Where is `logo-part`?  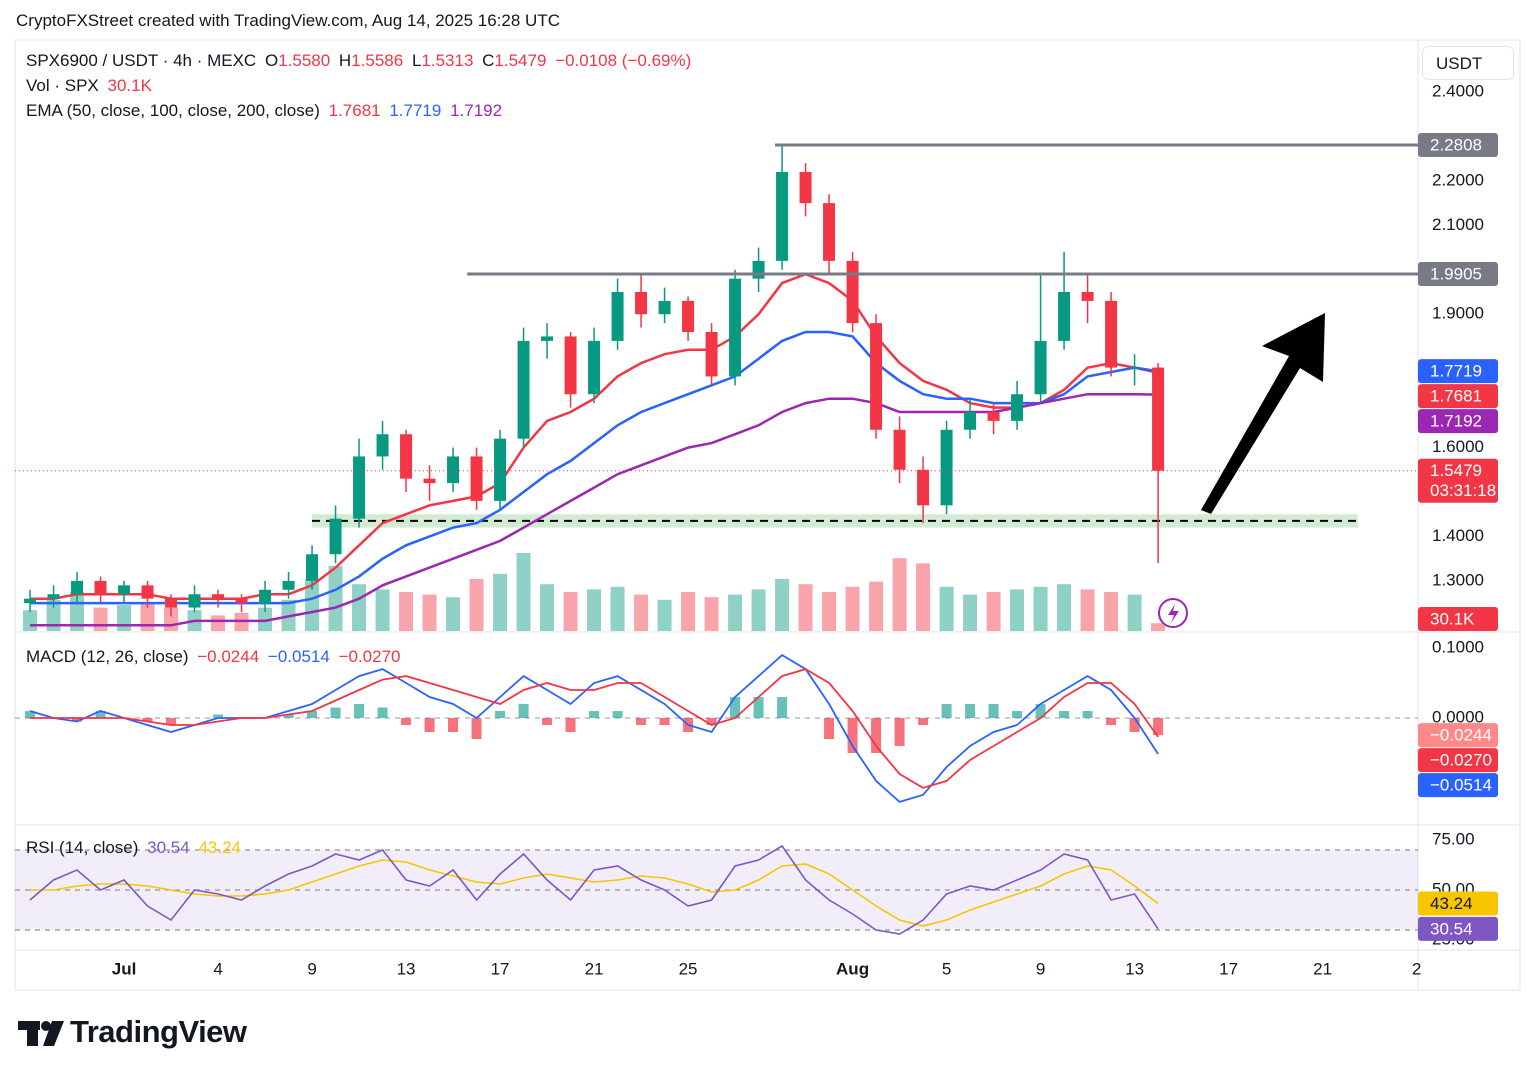 logo-part is located at coordinates (53, 1033).